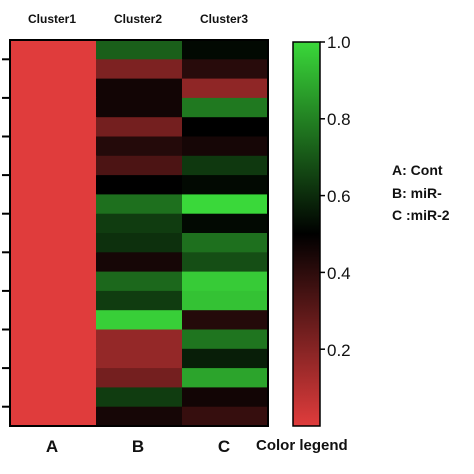 The height and width of the screenshot is (474, 474). Describe the element at coordinates (225, 243) in the screenshot. I see `heatmap-cell-r10-c2` at that location.